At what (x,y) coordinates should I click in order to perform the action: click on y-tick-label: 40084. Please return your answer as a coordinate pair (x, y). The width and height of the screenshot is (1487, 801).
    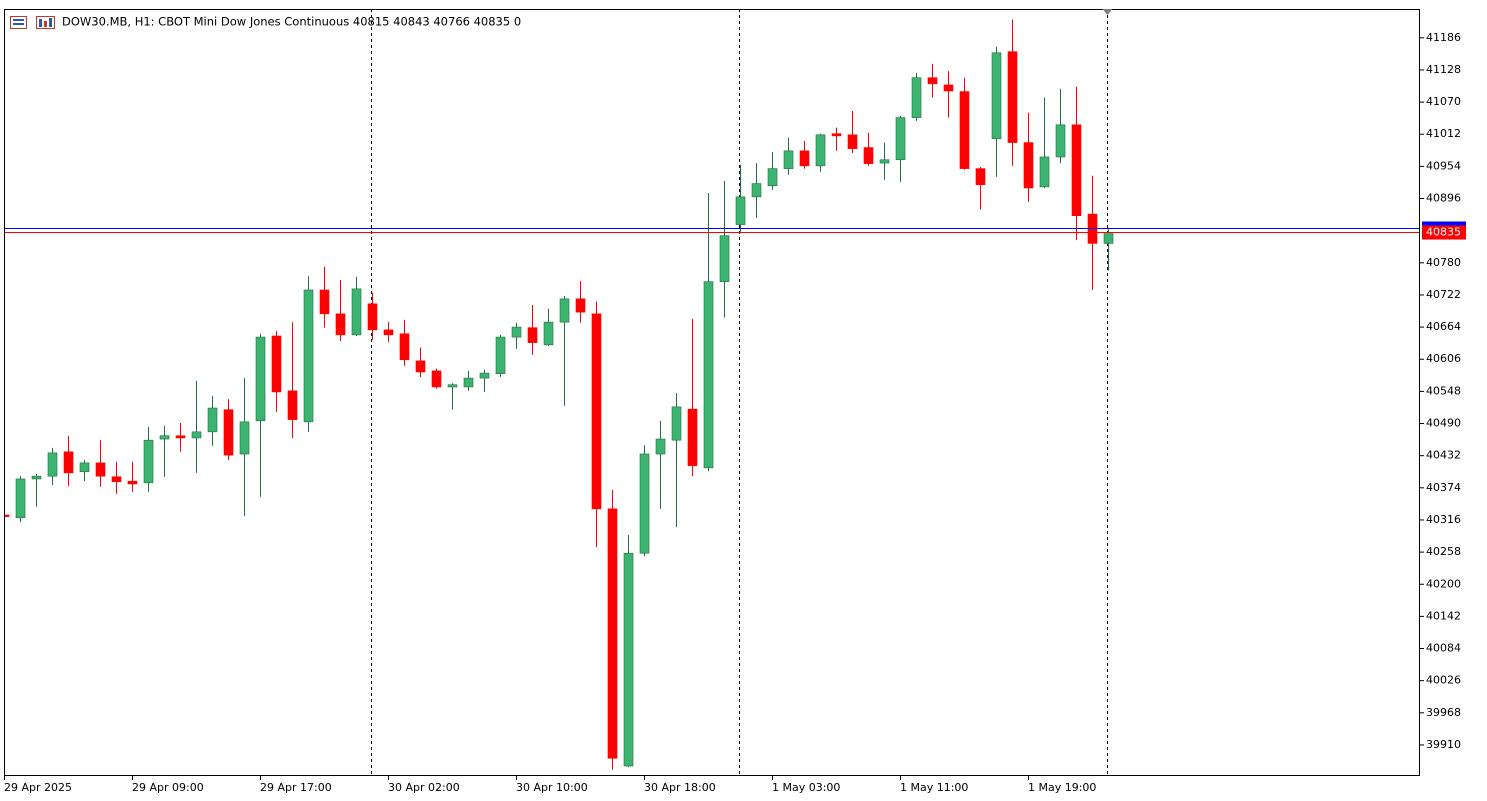
    Looking at the image, I should click on (1443, 648).